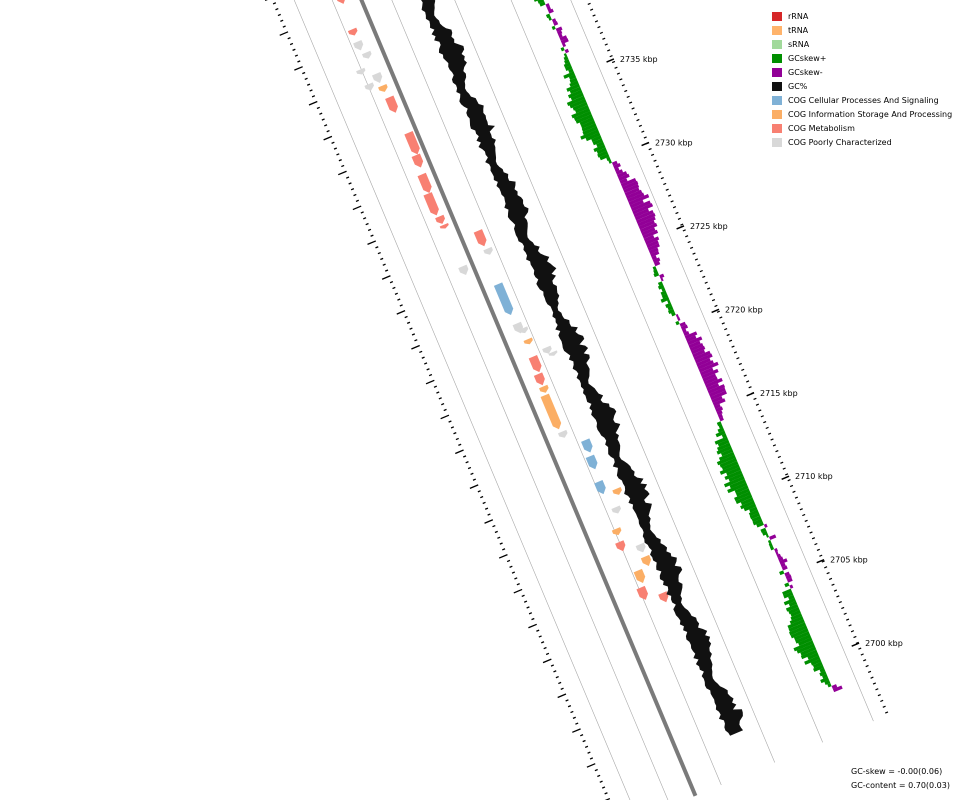 This screenshot has height=800, width=960. What do you see at coordinates (862, 30) in the screenshot?
I see `legend-item: tRNA` at bounding box center [862, 30].